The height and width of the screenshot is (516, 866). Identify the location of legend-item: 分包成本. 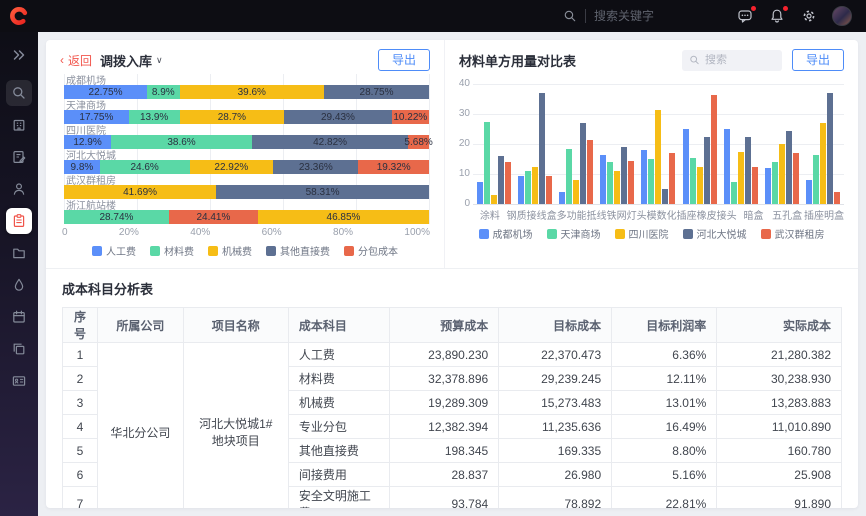
(371, 250).